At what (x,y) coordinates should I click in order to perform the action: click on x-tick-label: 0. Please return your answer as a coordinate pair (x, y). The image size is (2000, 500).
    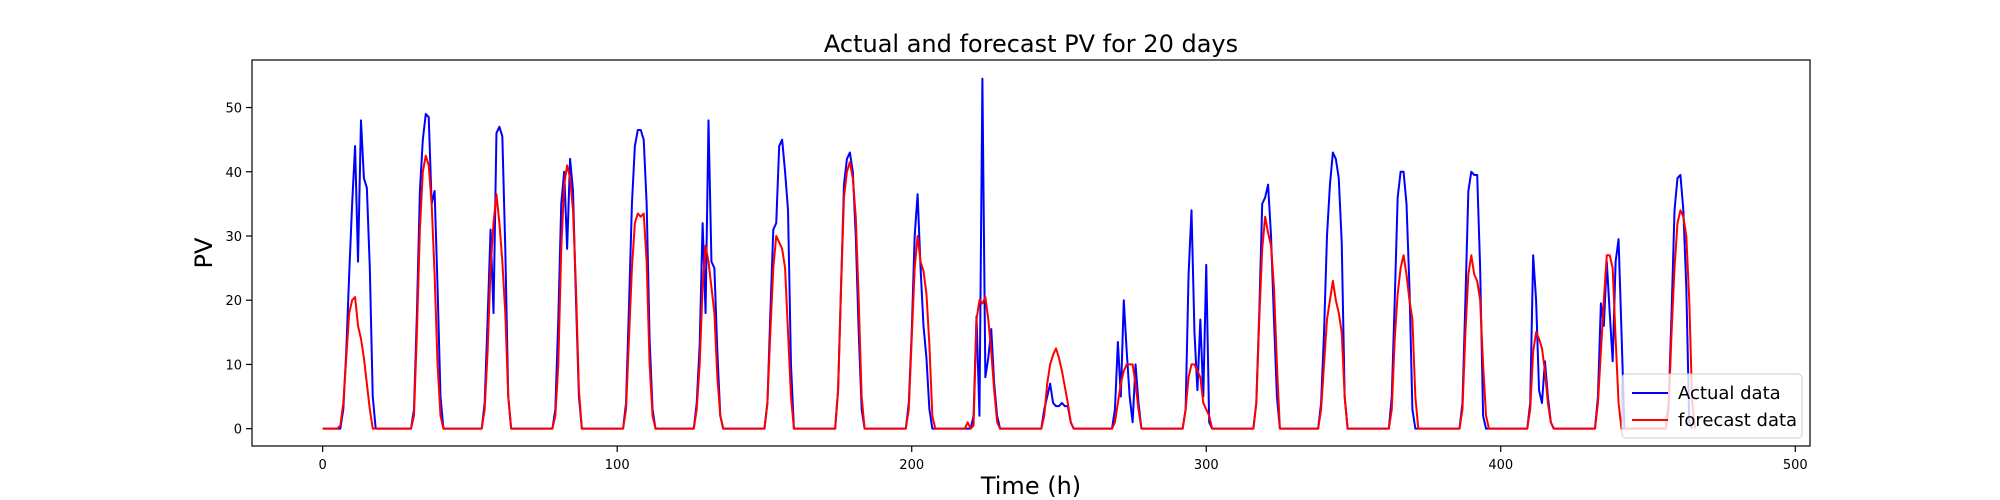
    Looking at the image, I should click on (323, 465).